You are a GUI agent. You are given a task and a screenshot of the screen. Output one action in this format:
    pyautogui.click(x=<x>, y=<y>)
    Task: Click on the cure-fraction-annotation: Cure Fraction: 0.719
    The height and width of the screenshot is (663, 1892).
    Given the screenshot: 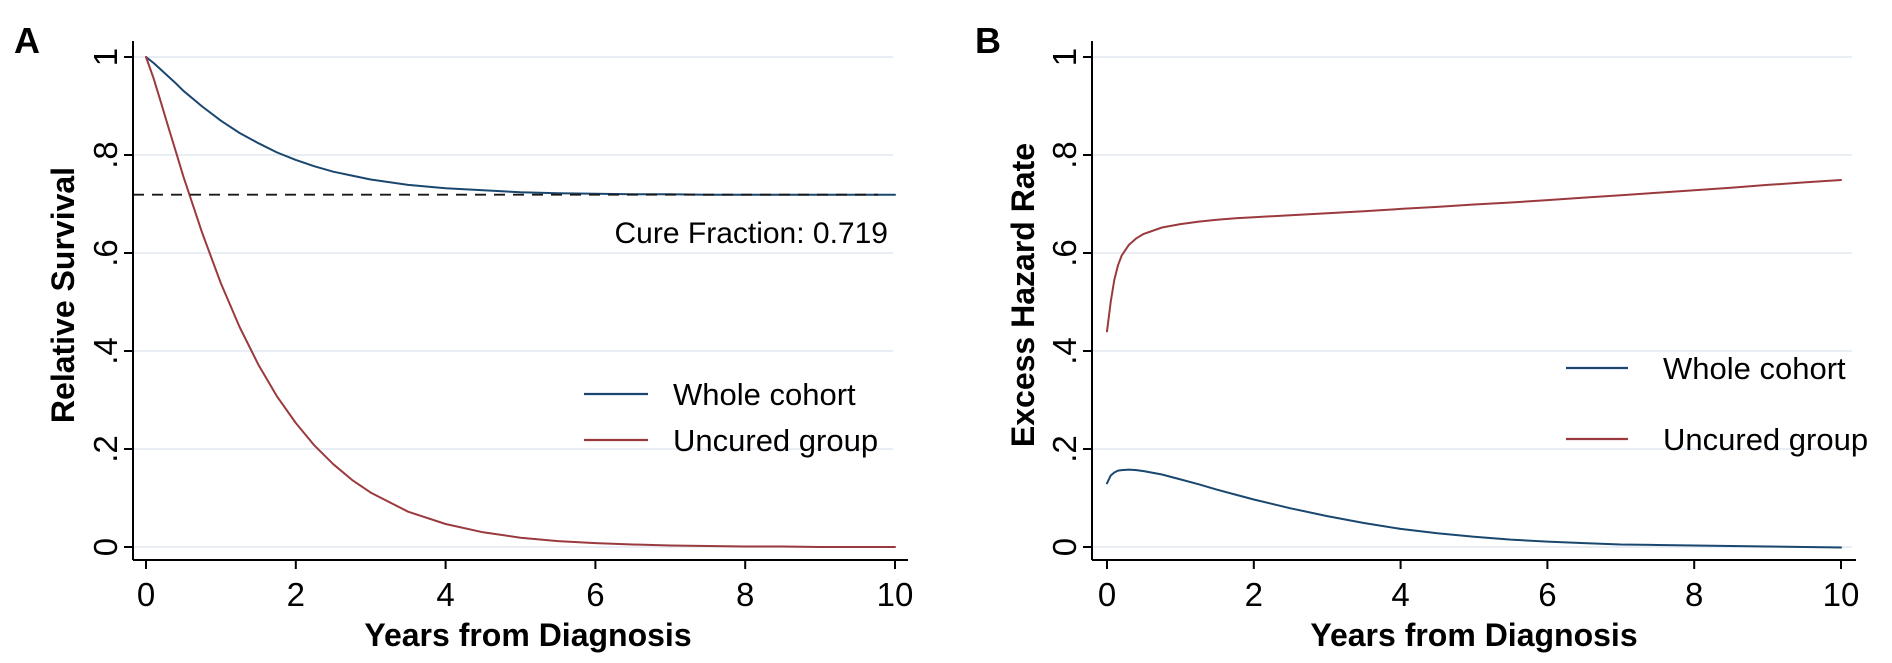 What is the action you would take?
    pyautogui.click(x=751, y=233)
    